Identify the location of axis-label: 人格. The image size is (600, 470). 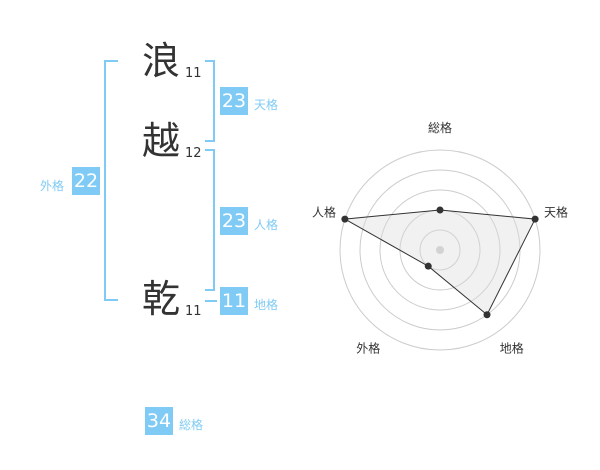
(324, 211).